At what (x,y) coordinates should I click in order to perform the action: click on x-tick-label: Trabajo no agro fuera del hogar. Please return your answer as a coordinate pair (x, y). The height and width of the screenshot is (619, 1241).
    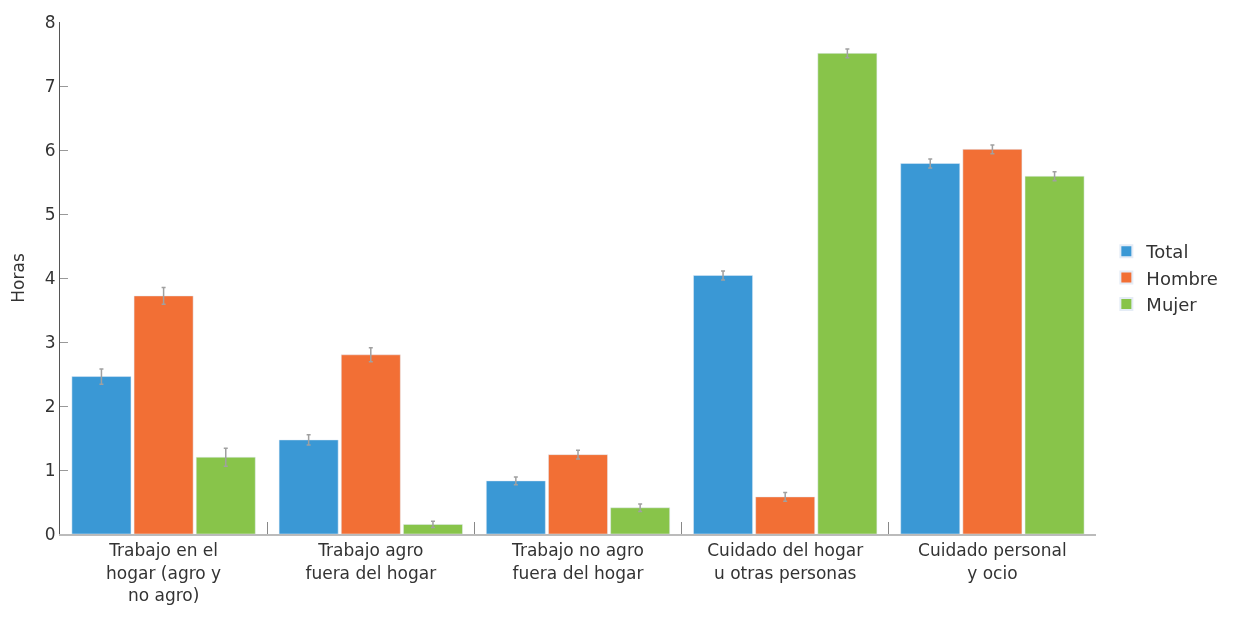
    Looking at the image, I should click on (577, 561).